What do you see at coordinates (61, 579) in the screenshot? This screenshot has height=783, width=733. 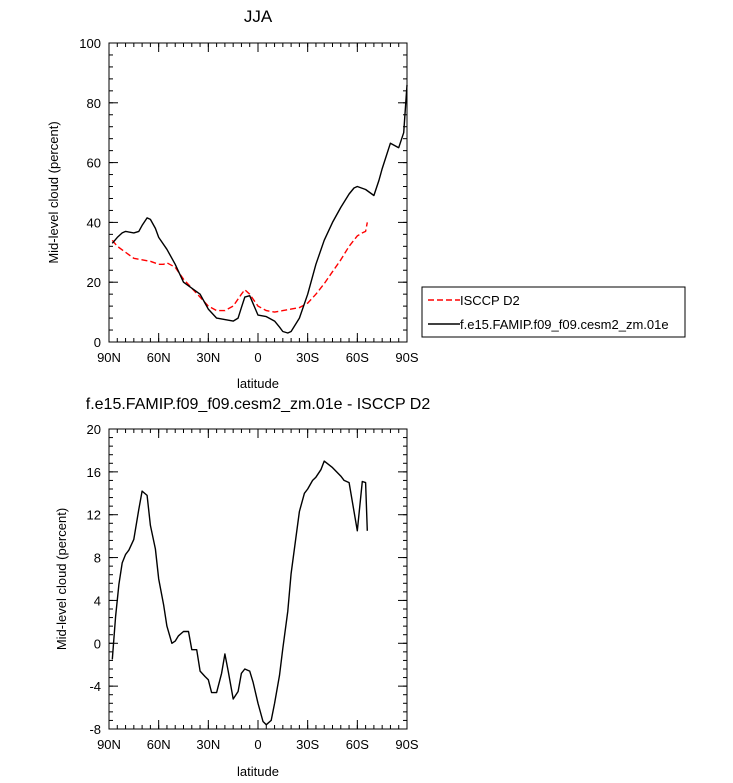 I see `plot2-y-axis-label: Mid-level cloud (percent)` at bounding box center [61, 579].